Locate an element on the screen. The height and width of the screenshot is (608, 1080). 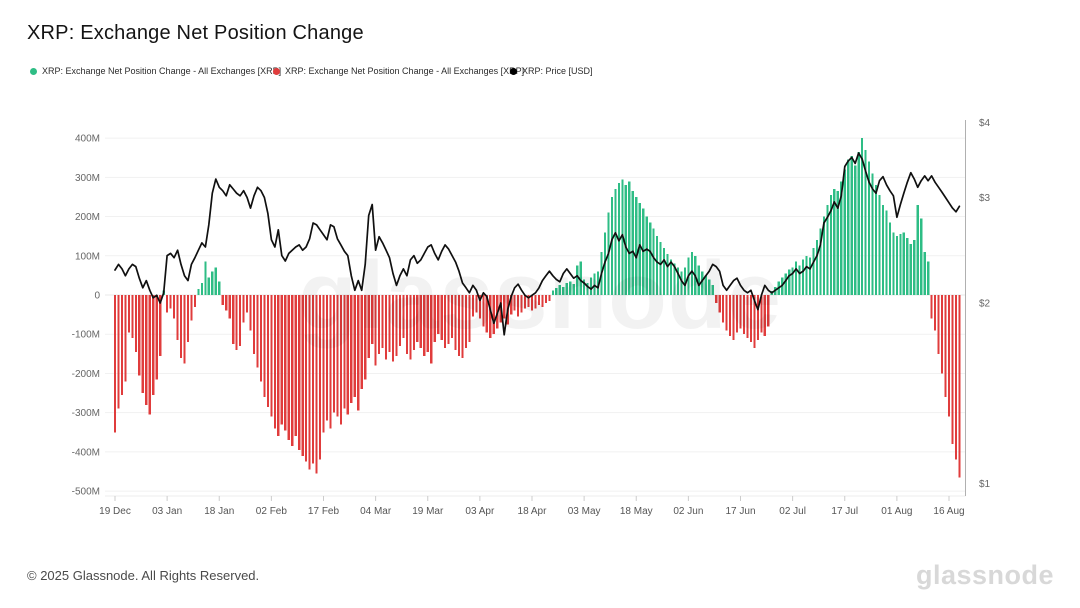
legend-item-price: XRP: Price [USD] is located at coordinates (551, 71).